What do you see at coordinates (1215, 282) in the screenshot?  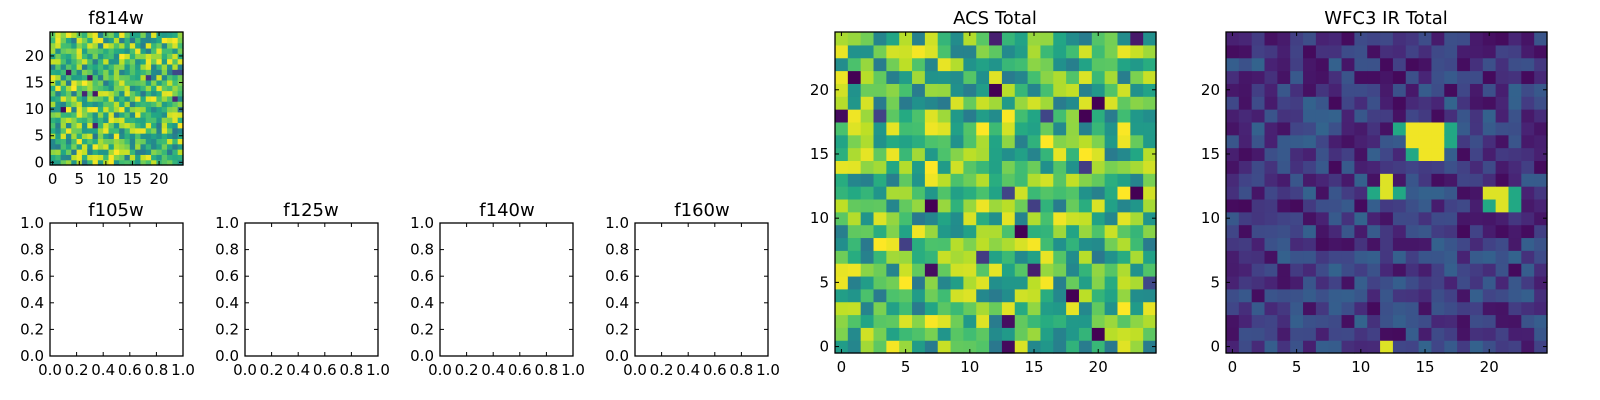 I see `y-tick-label-wfc3-ir-total: 5` at bounding box center [1215, 282].